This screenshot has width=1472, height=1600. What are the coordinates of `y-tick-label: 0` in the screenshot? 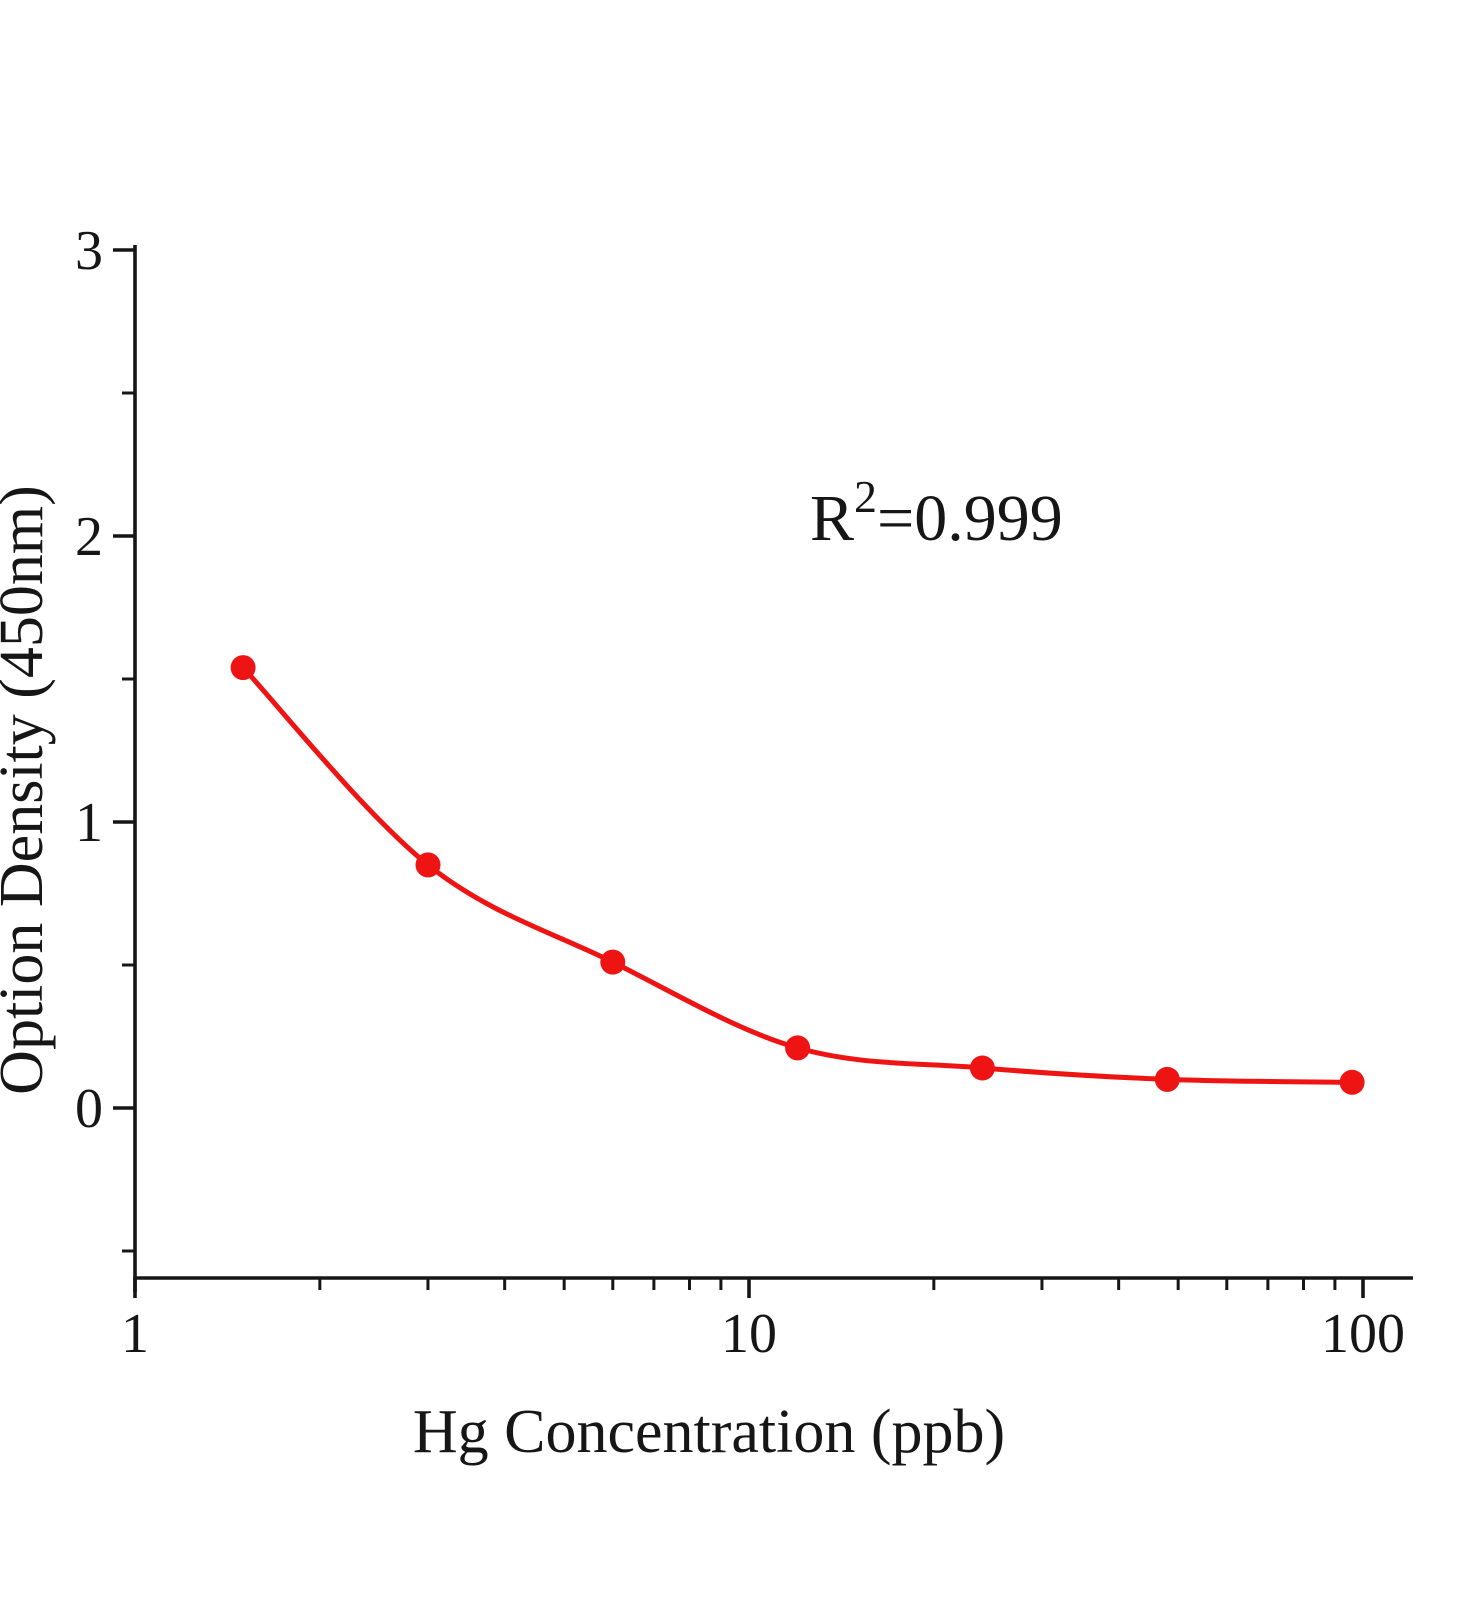 It's located at (89, 1109).